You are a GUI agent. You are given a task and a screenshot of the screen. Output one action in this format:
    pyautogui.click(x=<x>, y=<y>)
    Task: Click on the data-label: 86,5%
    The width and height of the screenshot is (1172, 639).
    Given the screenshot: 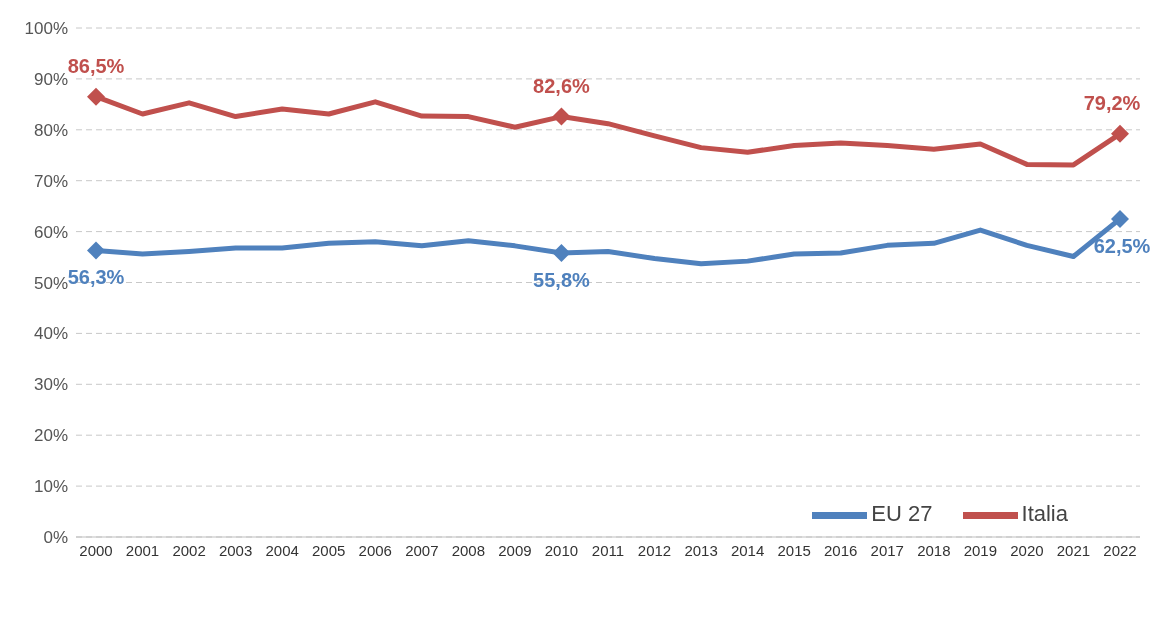 What is the action you would take?
    pyautogui.click(x=96, y=65)
    